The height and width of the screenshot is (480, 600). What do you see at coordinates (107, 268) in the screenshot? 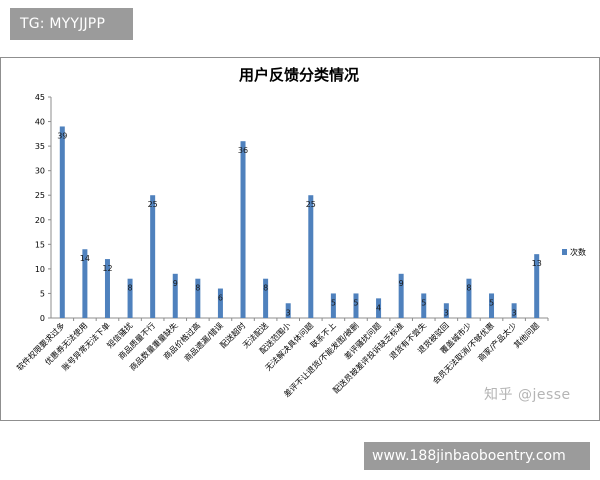
I see `bar-value-label: 12` at bounding box center [107, 268].